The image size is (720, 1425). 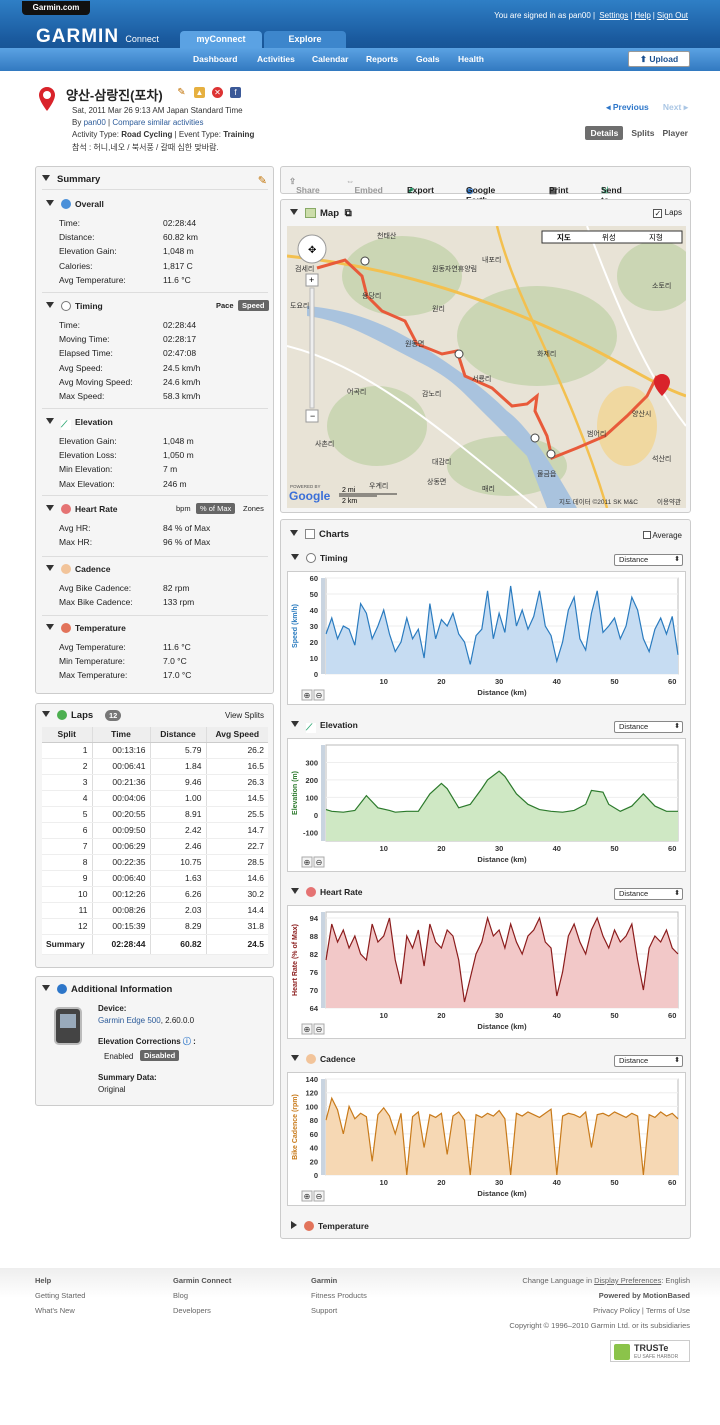 What do you see at coordinates (564, 237) in the screenshot?
I see `map-type-map: 지도` at bounding box center [564, 237].